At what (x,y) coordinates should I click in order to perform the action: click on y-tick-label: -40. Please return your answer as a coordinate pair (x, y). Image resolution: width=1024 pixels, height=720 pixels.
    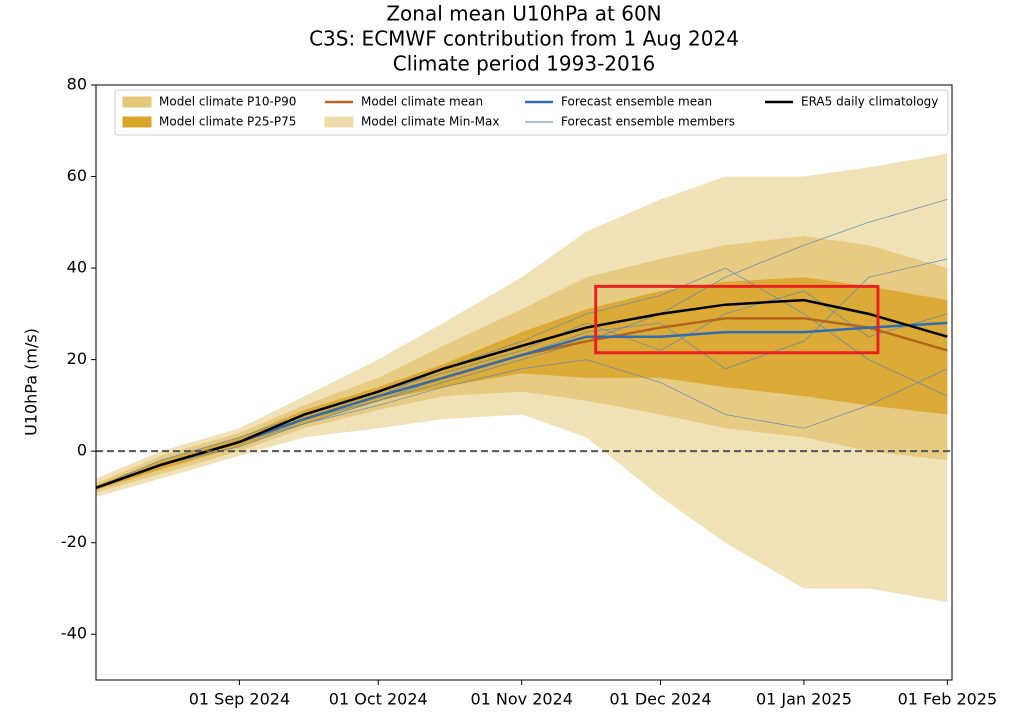
    Looking at the image, I should click on (74, 633).